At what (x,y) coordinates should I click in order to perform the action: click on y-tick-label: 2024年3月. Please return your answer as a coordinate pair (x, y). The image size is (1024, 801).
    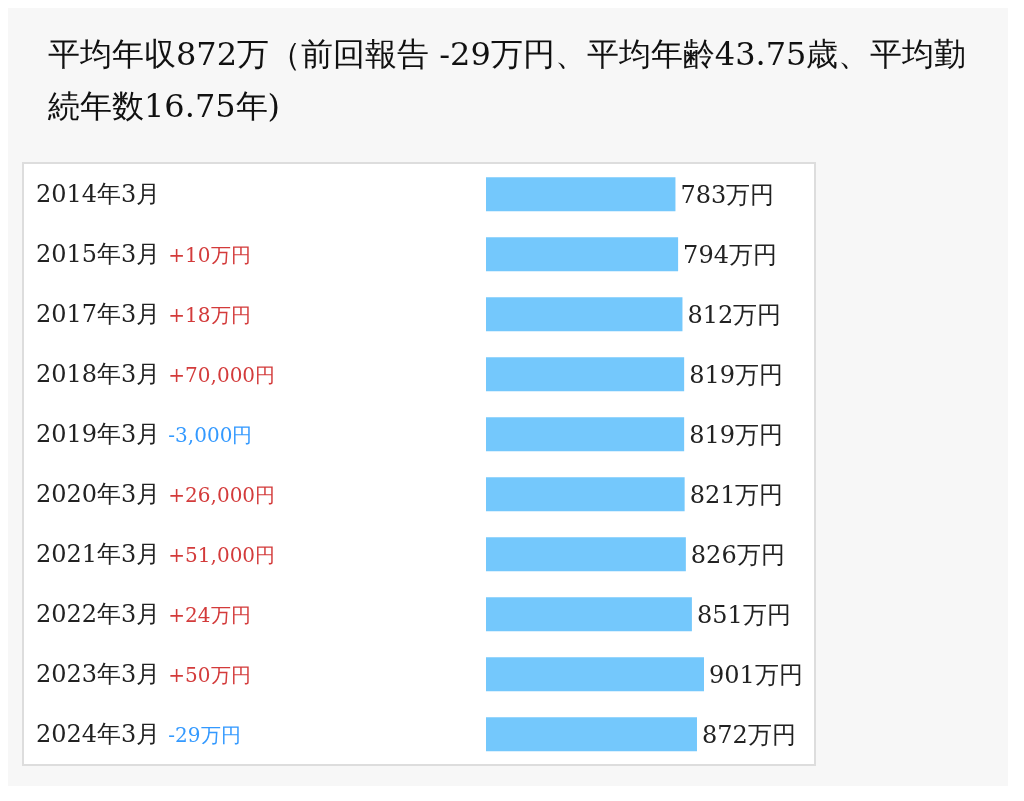
    Looking at the image, I should click on (98, 734).